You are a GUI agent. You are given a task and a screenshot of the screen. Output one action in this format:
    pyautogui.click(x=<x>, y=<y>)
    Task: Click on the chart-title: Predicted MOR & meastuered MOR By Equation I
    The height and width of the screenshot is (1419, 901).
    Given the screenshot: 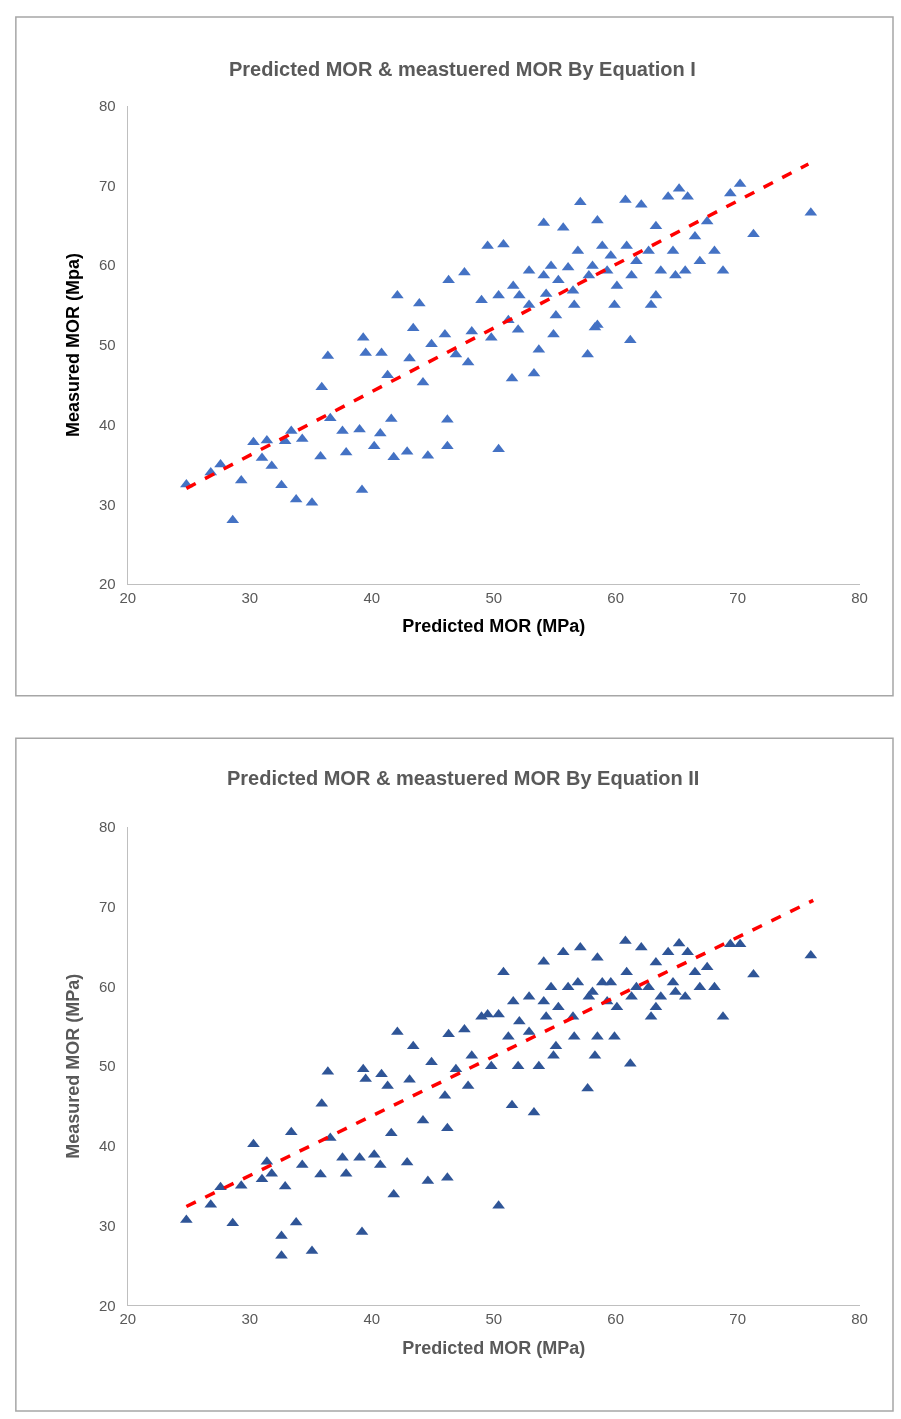 What is the action you would take?
    pyautogui.click(x=462, y=69)
    